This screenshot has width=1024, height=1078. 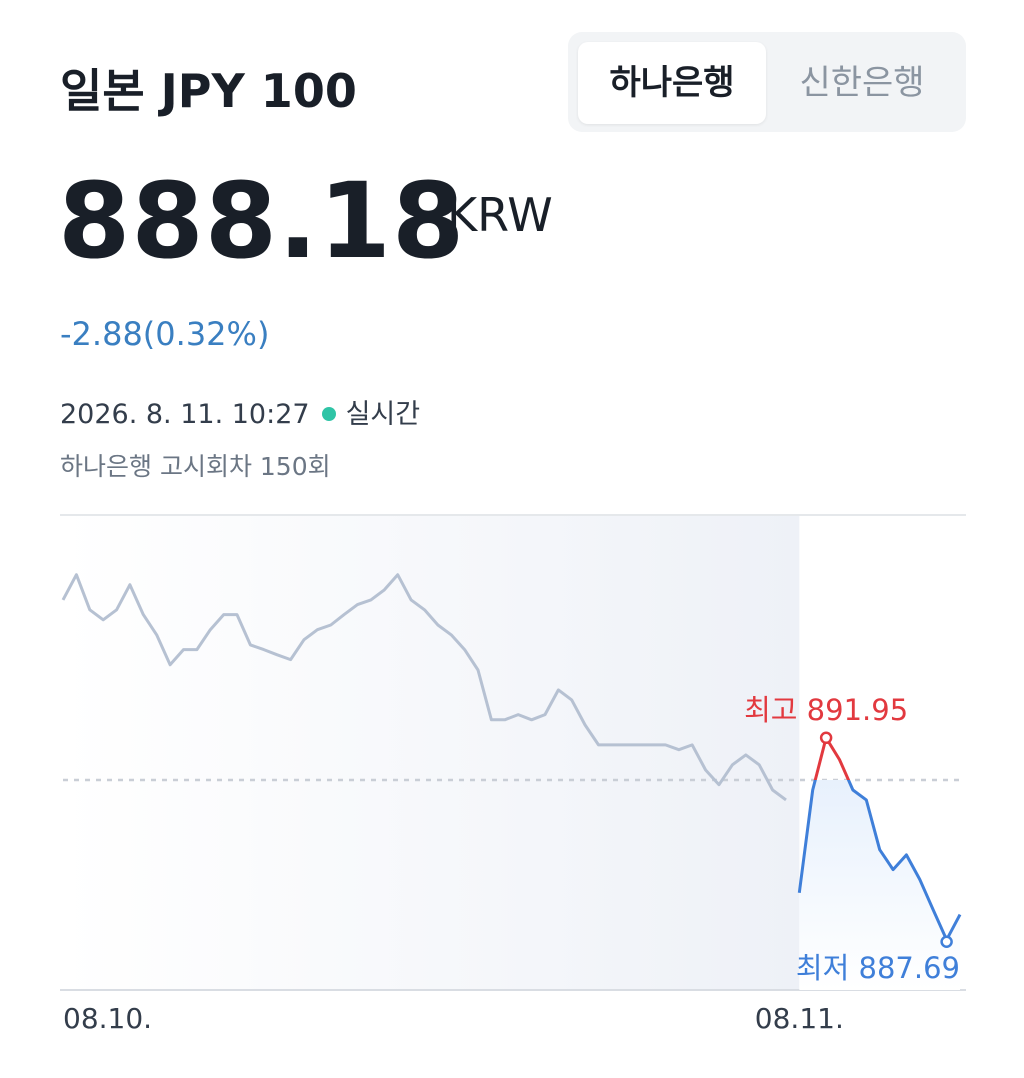 I want to click on timestamp-row: 2026. 8. 11. 10:27 실시간, so click(x=240, y=411).